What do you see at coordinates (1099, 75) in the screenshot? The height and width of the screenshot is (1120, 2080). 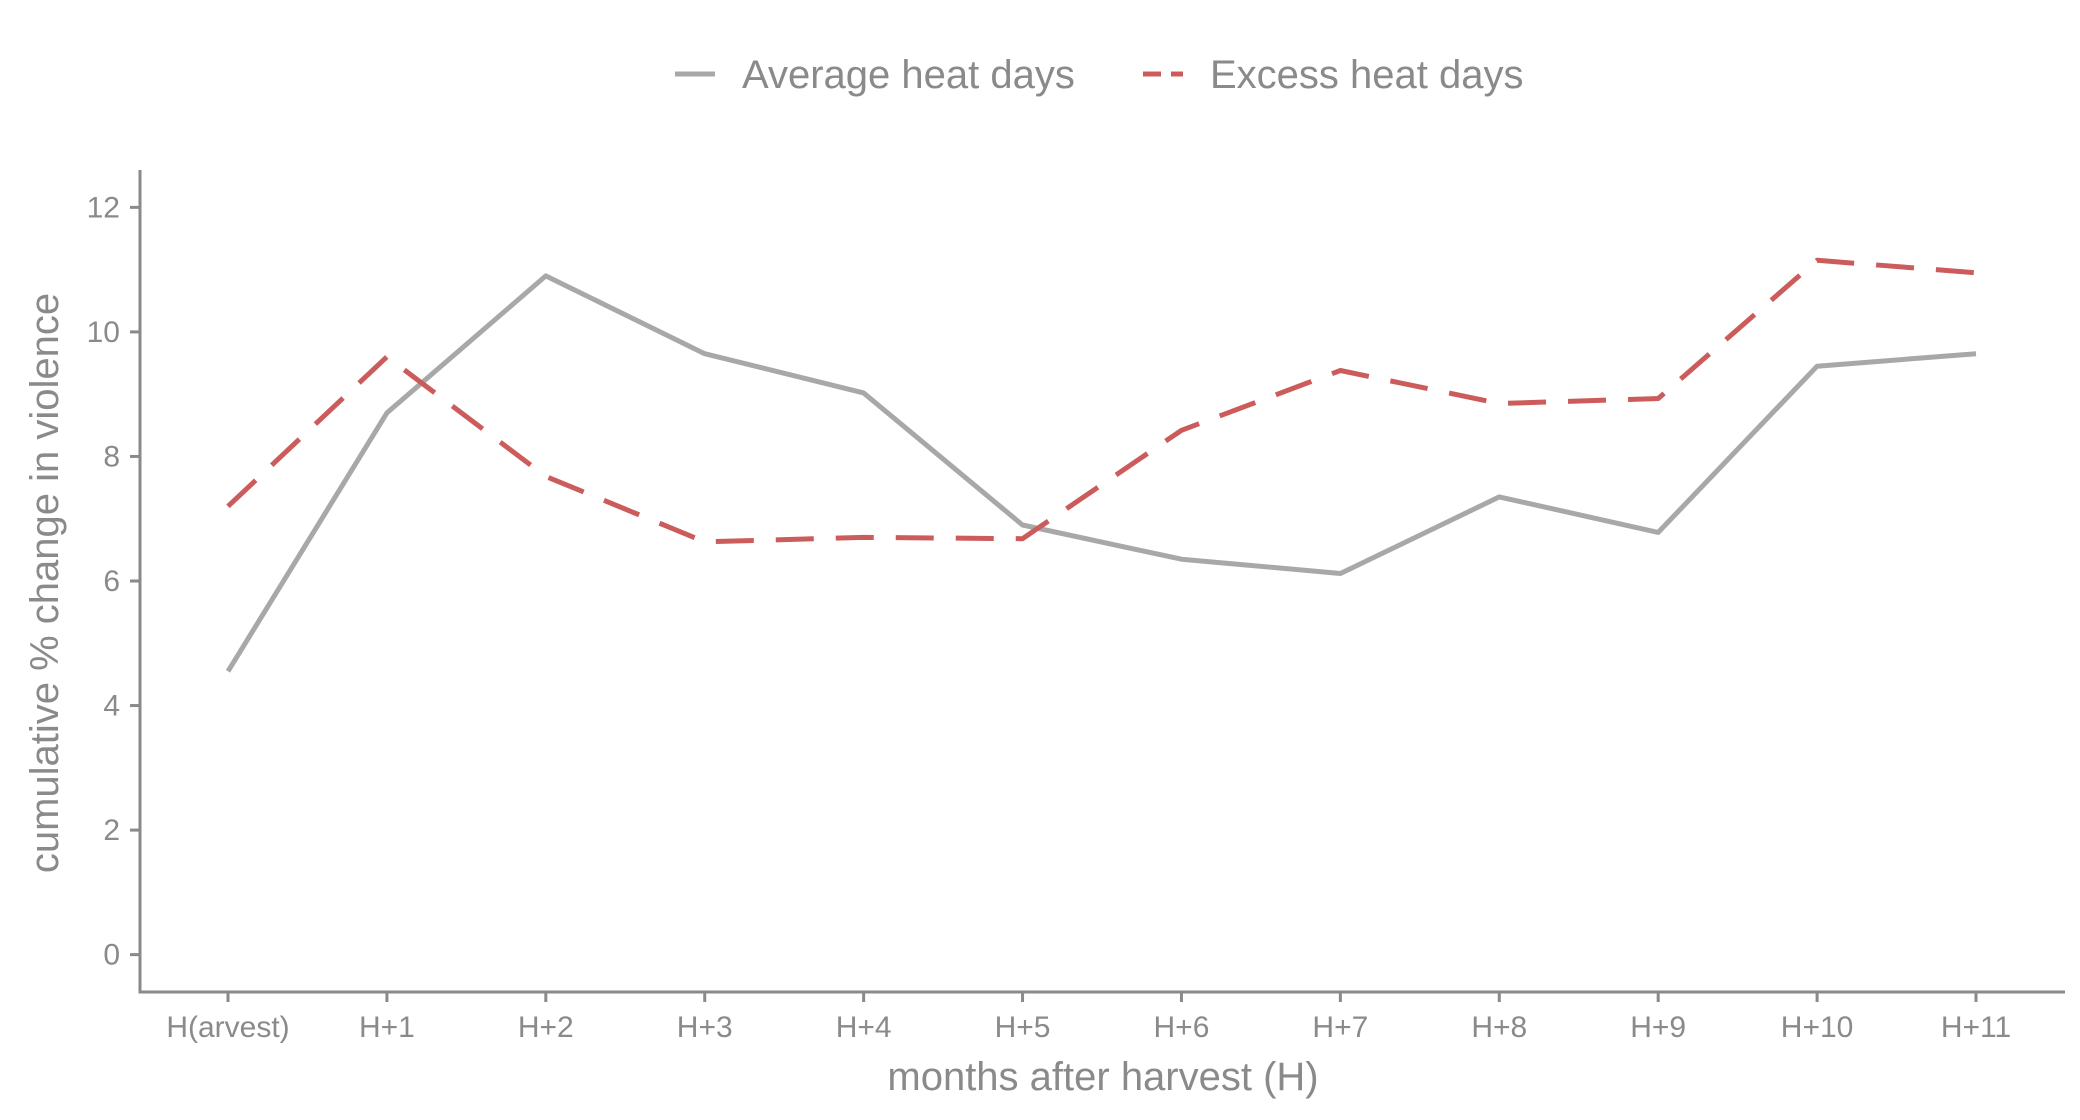 I see `legend: Average heat days Excess heat days` at bounding box center [1099, 75].